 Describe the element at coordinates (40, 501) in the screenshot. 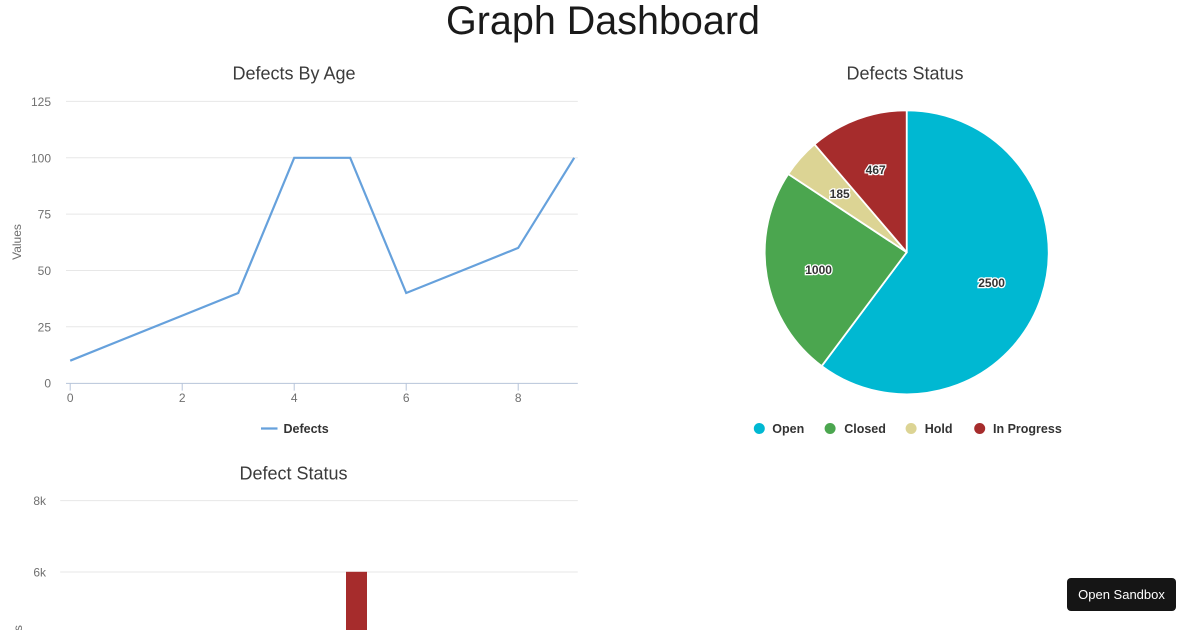

I see `svg-text: 8k` at that location.